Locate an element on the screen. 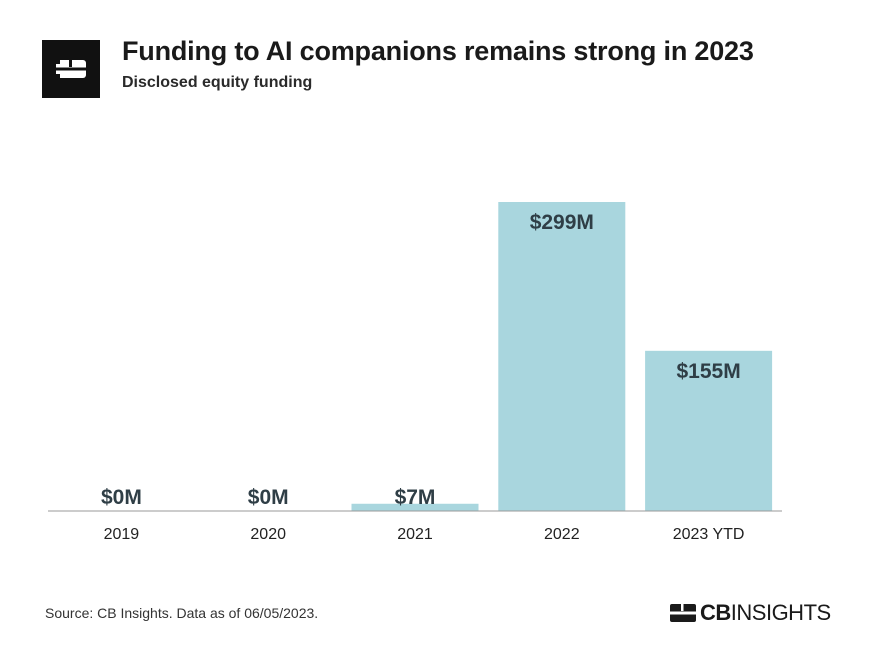  data-label: $7M is located at coordinates (415, 497).